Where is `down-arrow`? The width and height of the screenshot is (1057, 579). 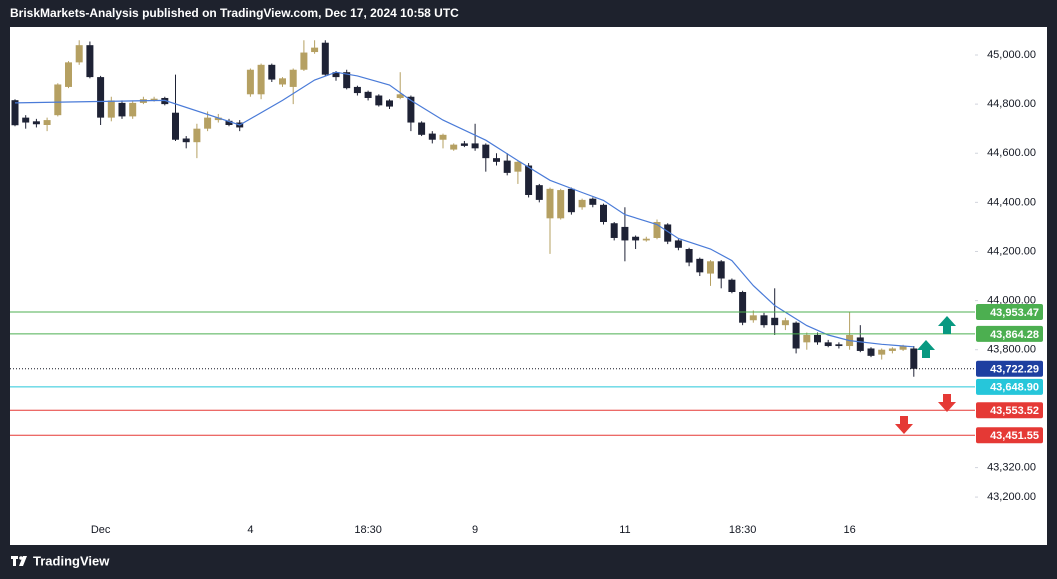 down-arrow is located at coordinates (904, 425).